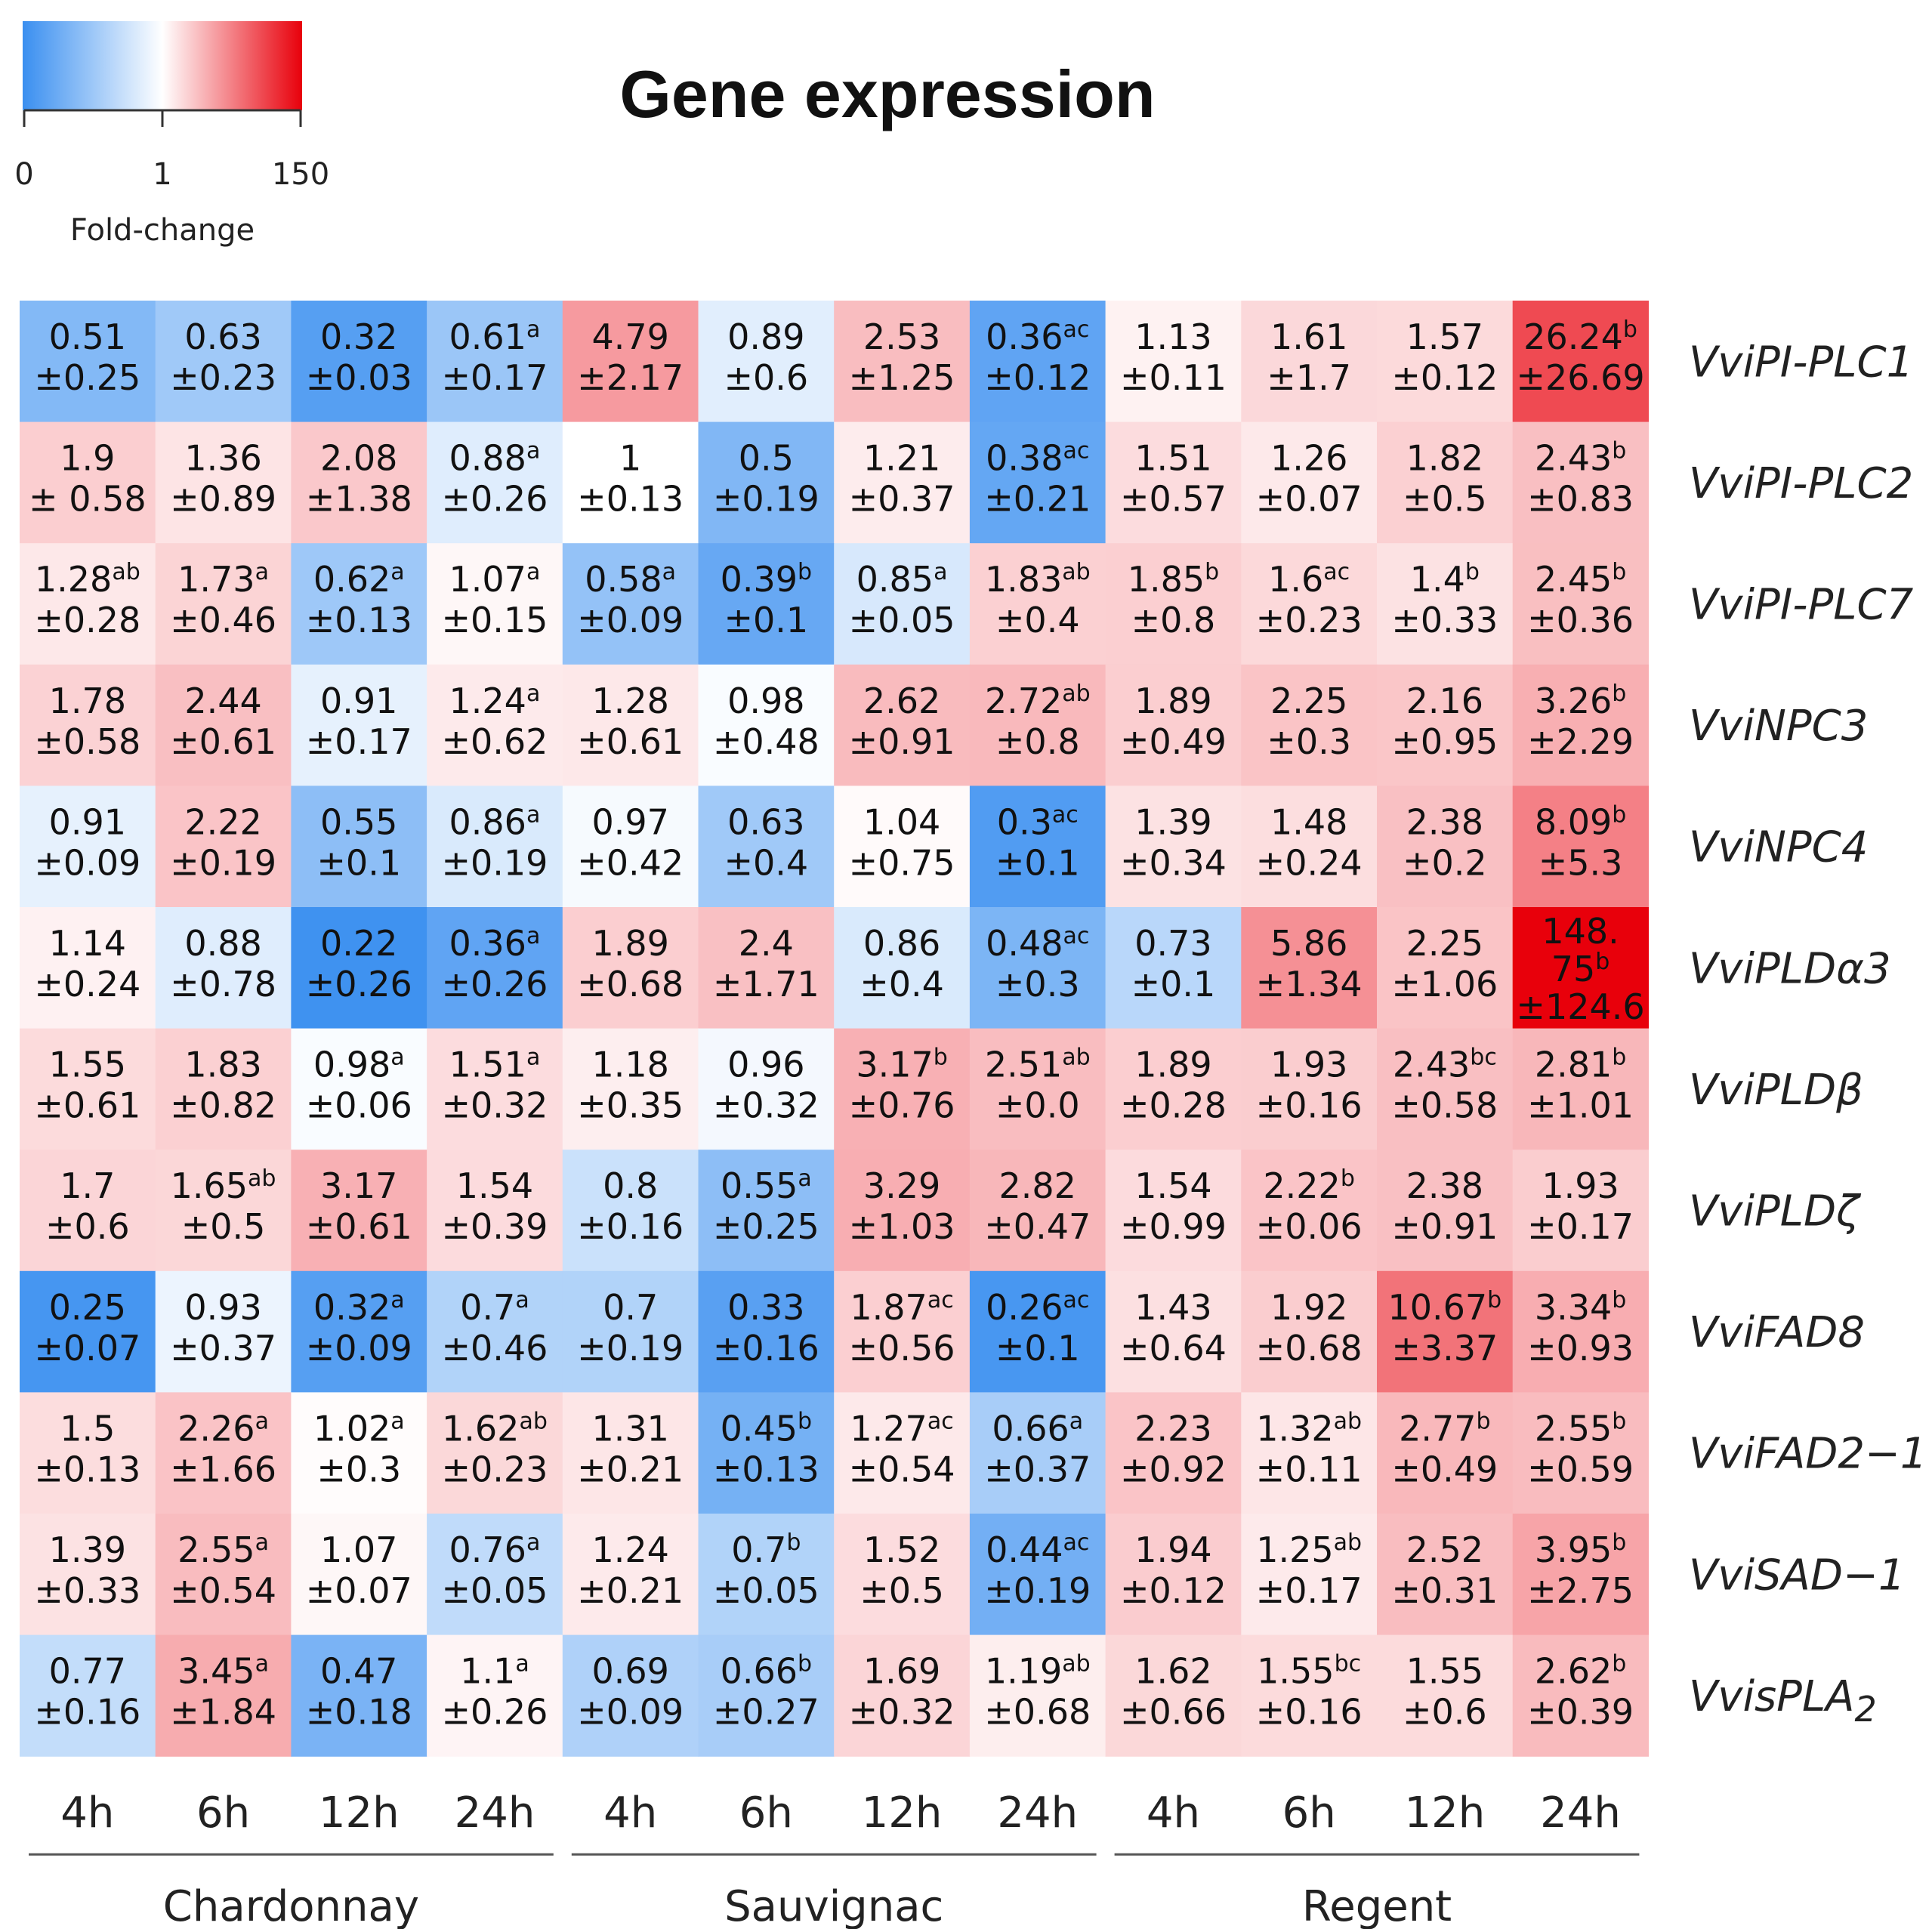 The height and width of the screenshot is (1929, 1932). Describe the element at coordinates (631, 362) in the screenshot. I see `heatmap-cell: 4.79±2.17` at that location.